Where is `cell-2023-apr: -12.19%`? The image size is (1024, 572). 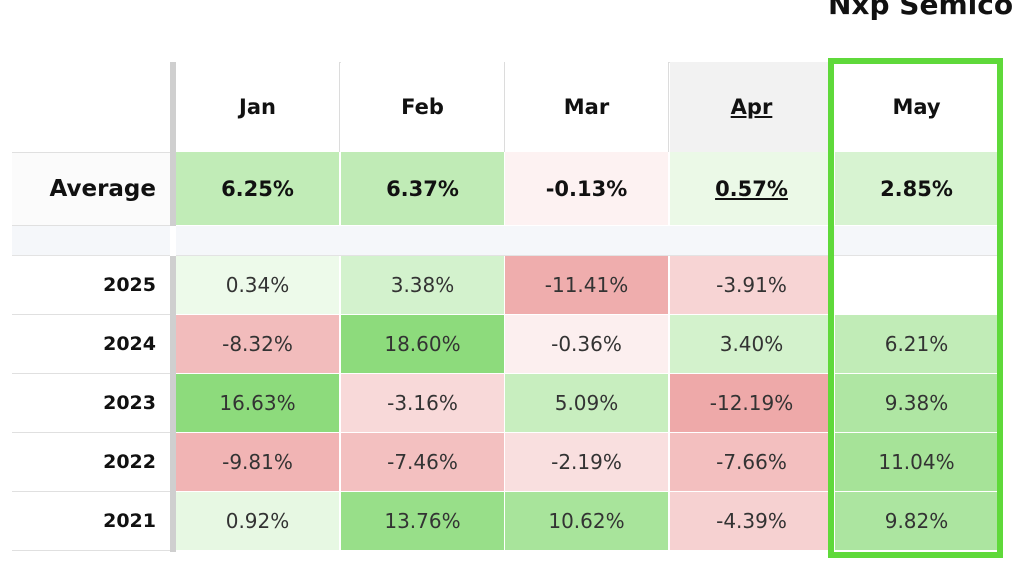 cell-2023-apr: -12.19% is located at coordinates (752, 403).